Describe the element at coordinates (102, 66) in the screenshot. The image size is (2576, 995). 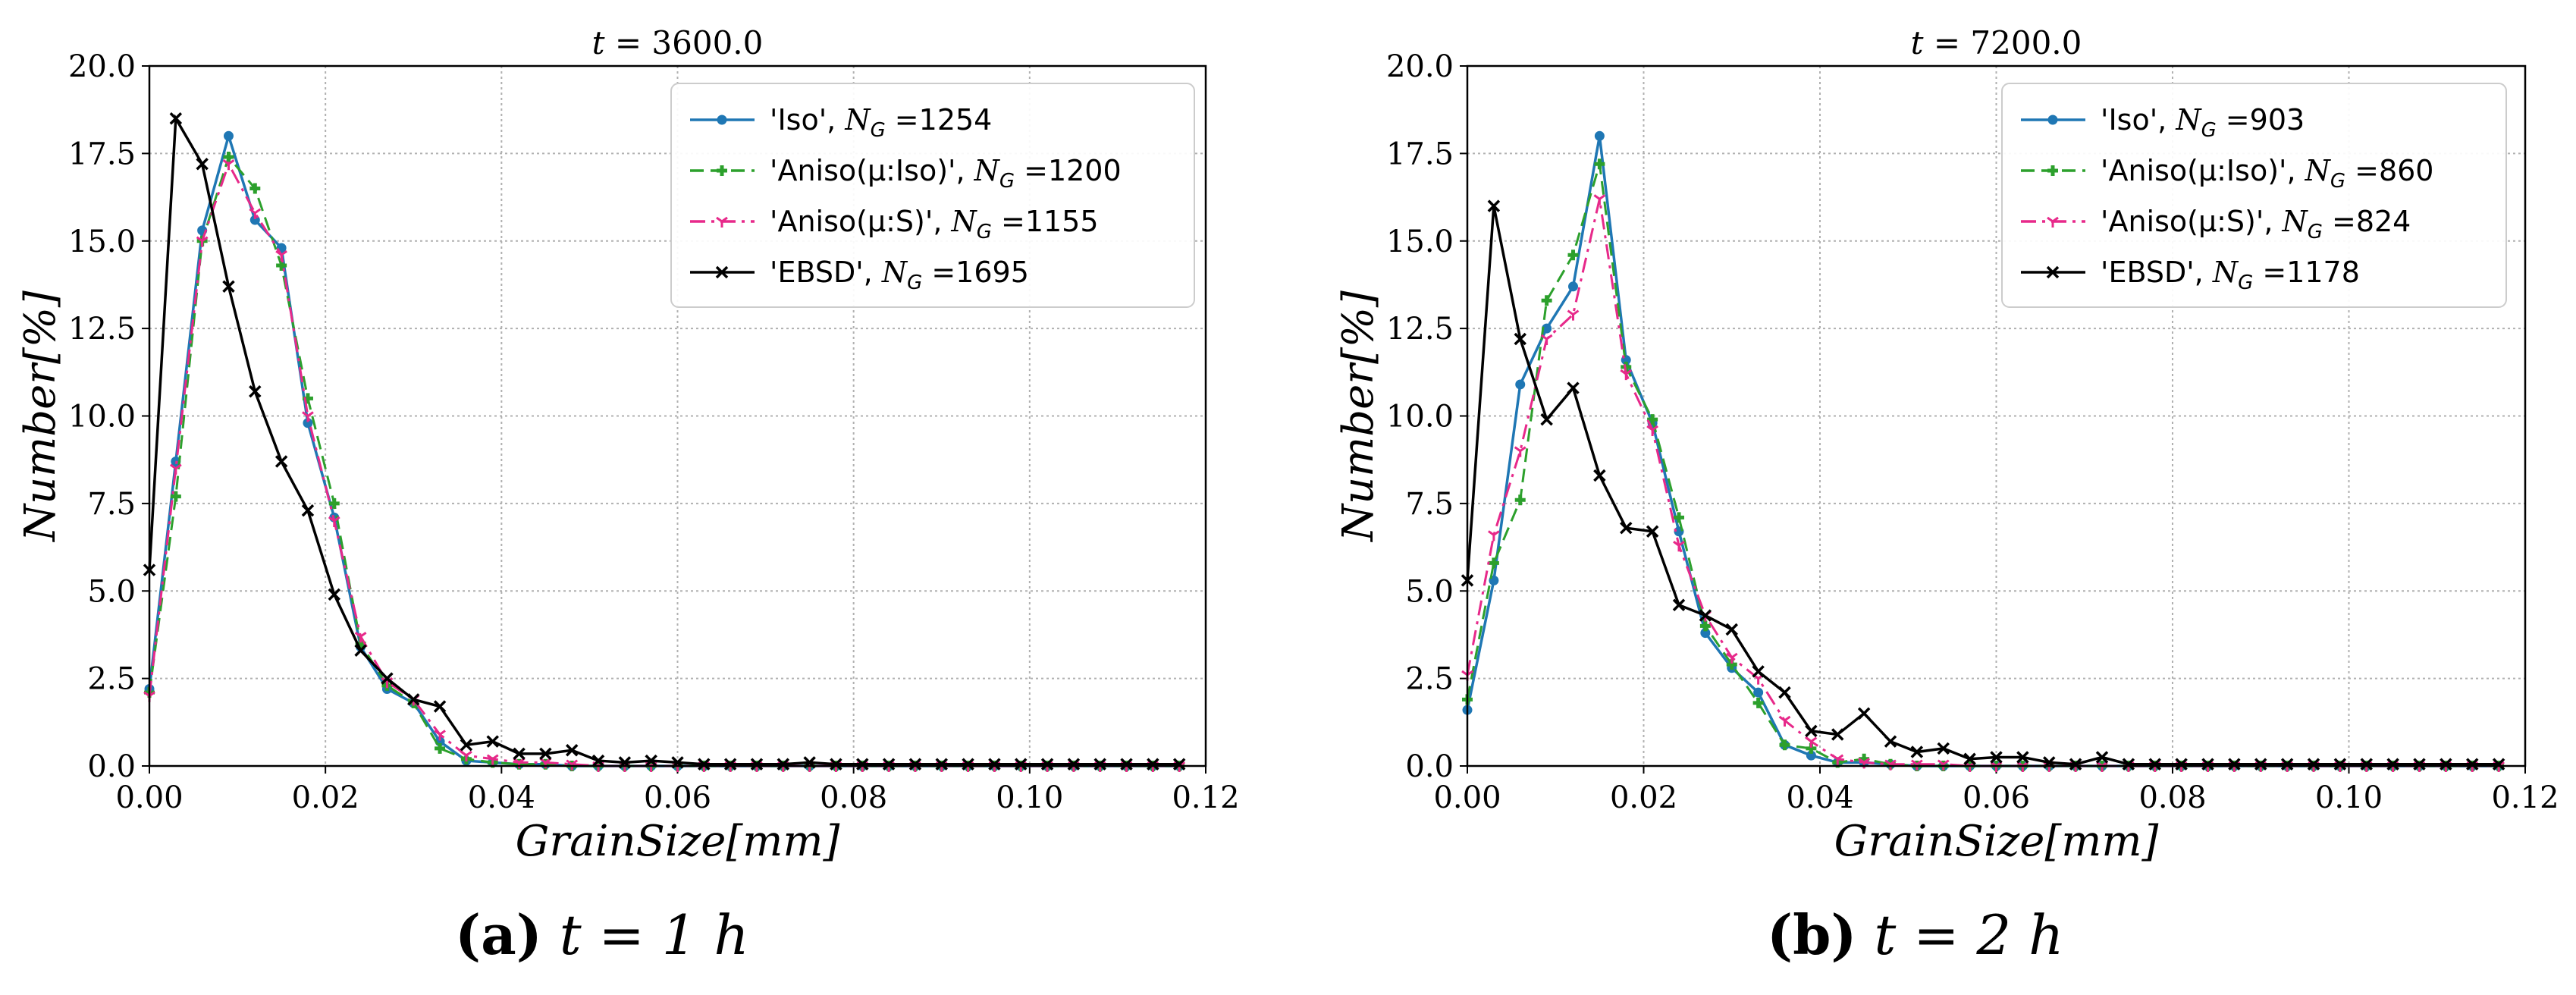
I see `y-tick-label: 20.0` at that location.